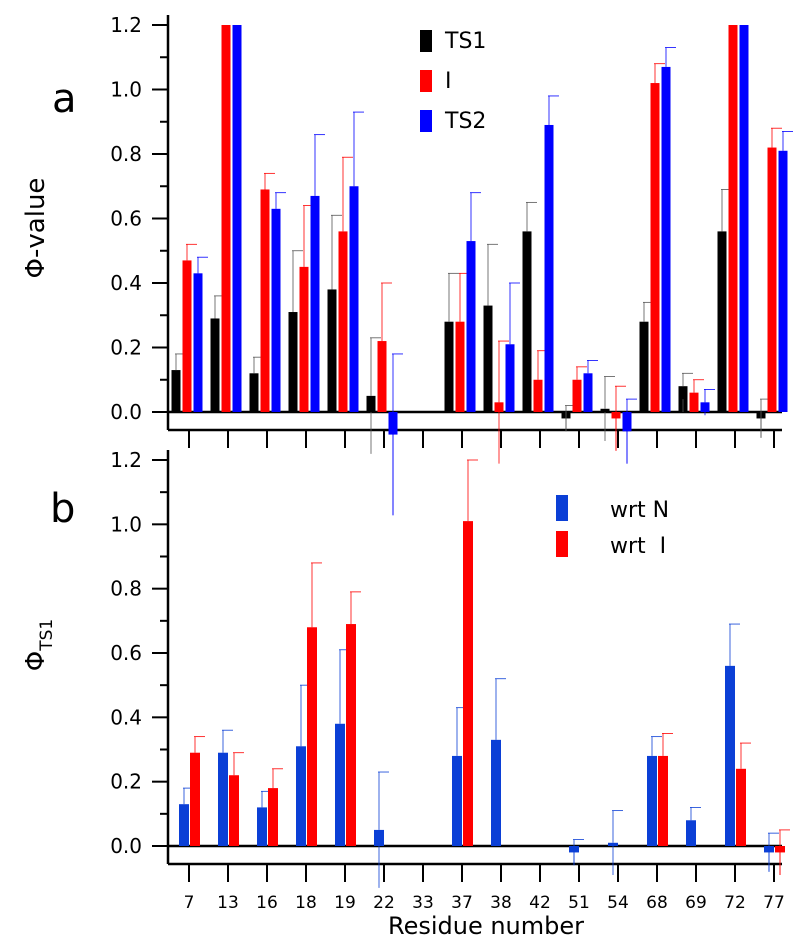 This screenshot has width=798, height=946. Describe the element at coordinates (540, 903) in the screenshot. I see `x-tick-label: 42` at that location.